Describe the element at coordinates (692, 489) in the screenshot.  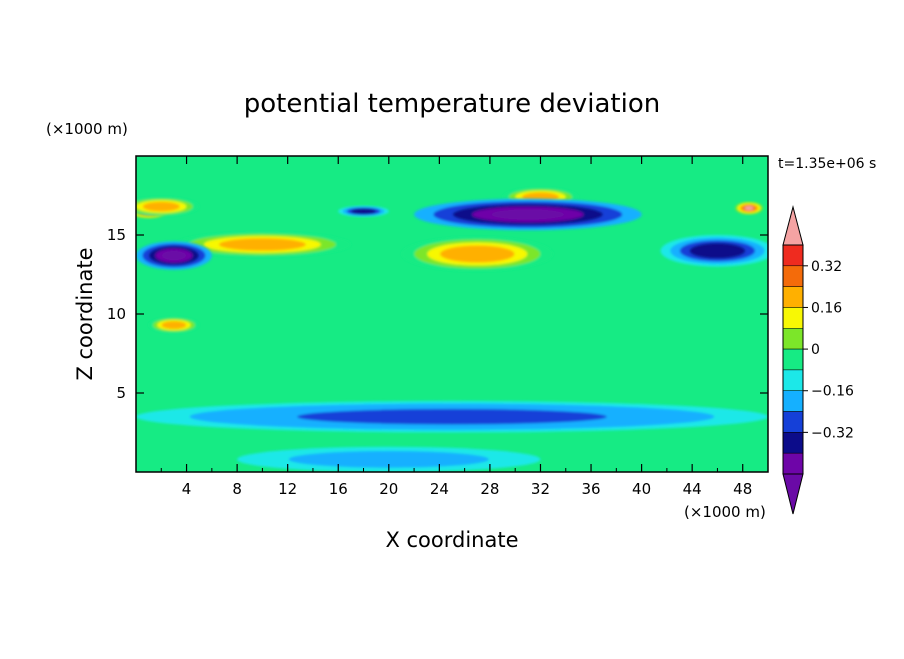
I see `x-tick-label: 44` at that location.